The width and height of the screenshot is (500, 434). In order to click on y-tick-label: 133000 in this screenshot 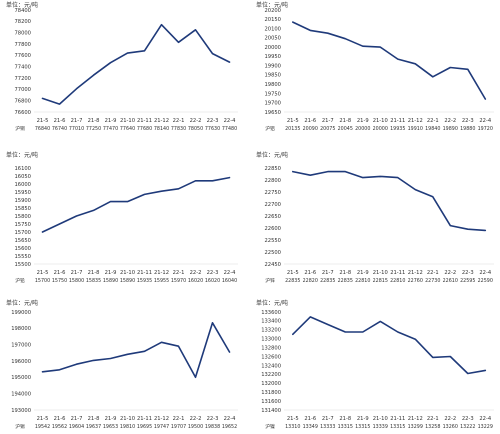, I will do `click(271, 340)`.